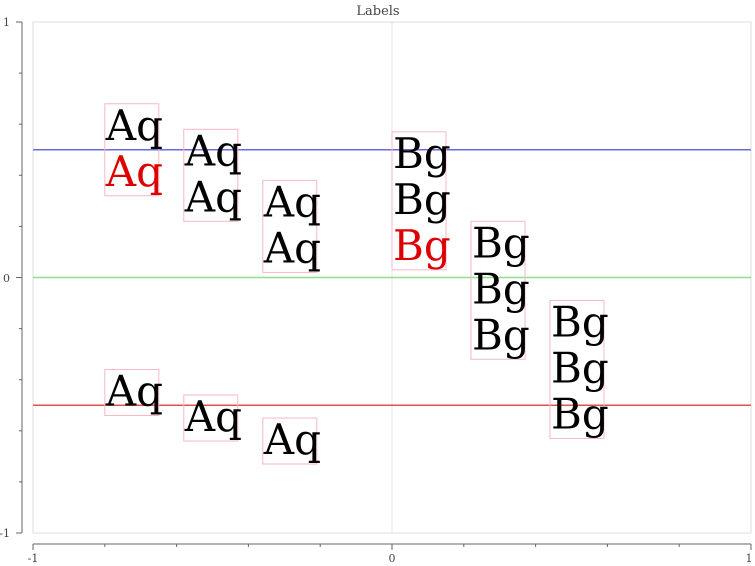 The height and width of the screenshot is (566, 755). I want to click on x-tick-label-mid: 0, so click(392, 558).